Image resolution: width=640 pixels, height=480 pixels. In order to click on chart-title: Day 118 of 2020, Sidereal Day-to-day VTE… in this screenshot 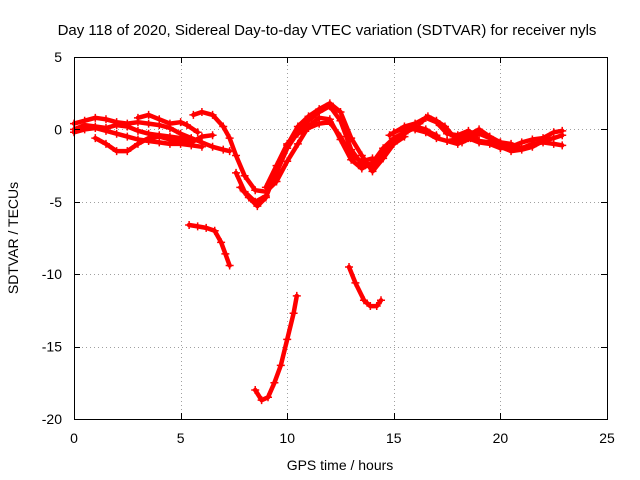, I will do `click(327, 30)`.